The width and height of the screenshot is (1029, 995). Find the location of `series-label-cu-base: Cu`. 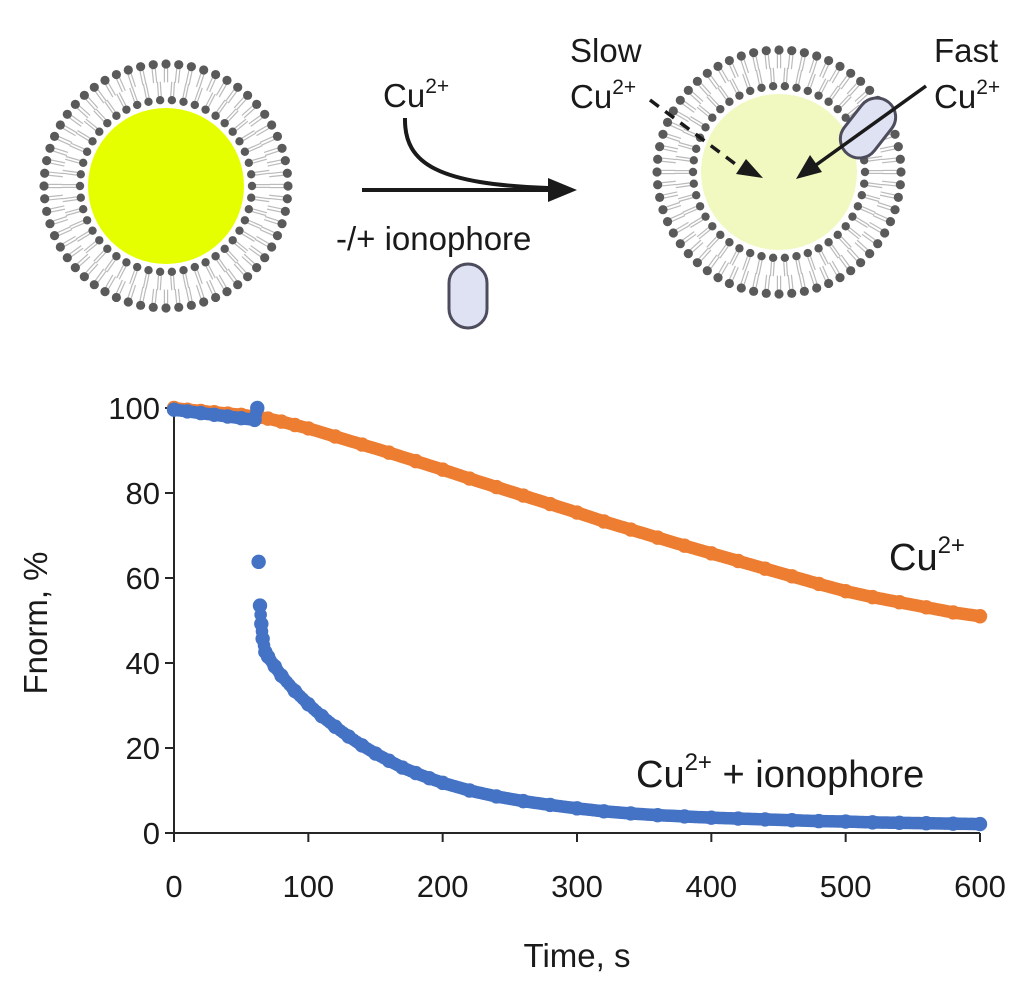

series-label-cu-base: Cu is located at coordinates (913, 558).